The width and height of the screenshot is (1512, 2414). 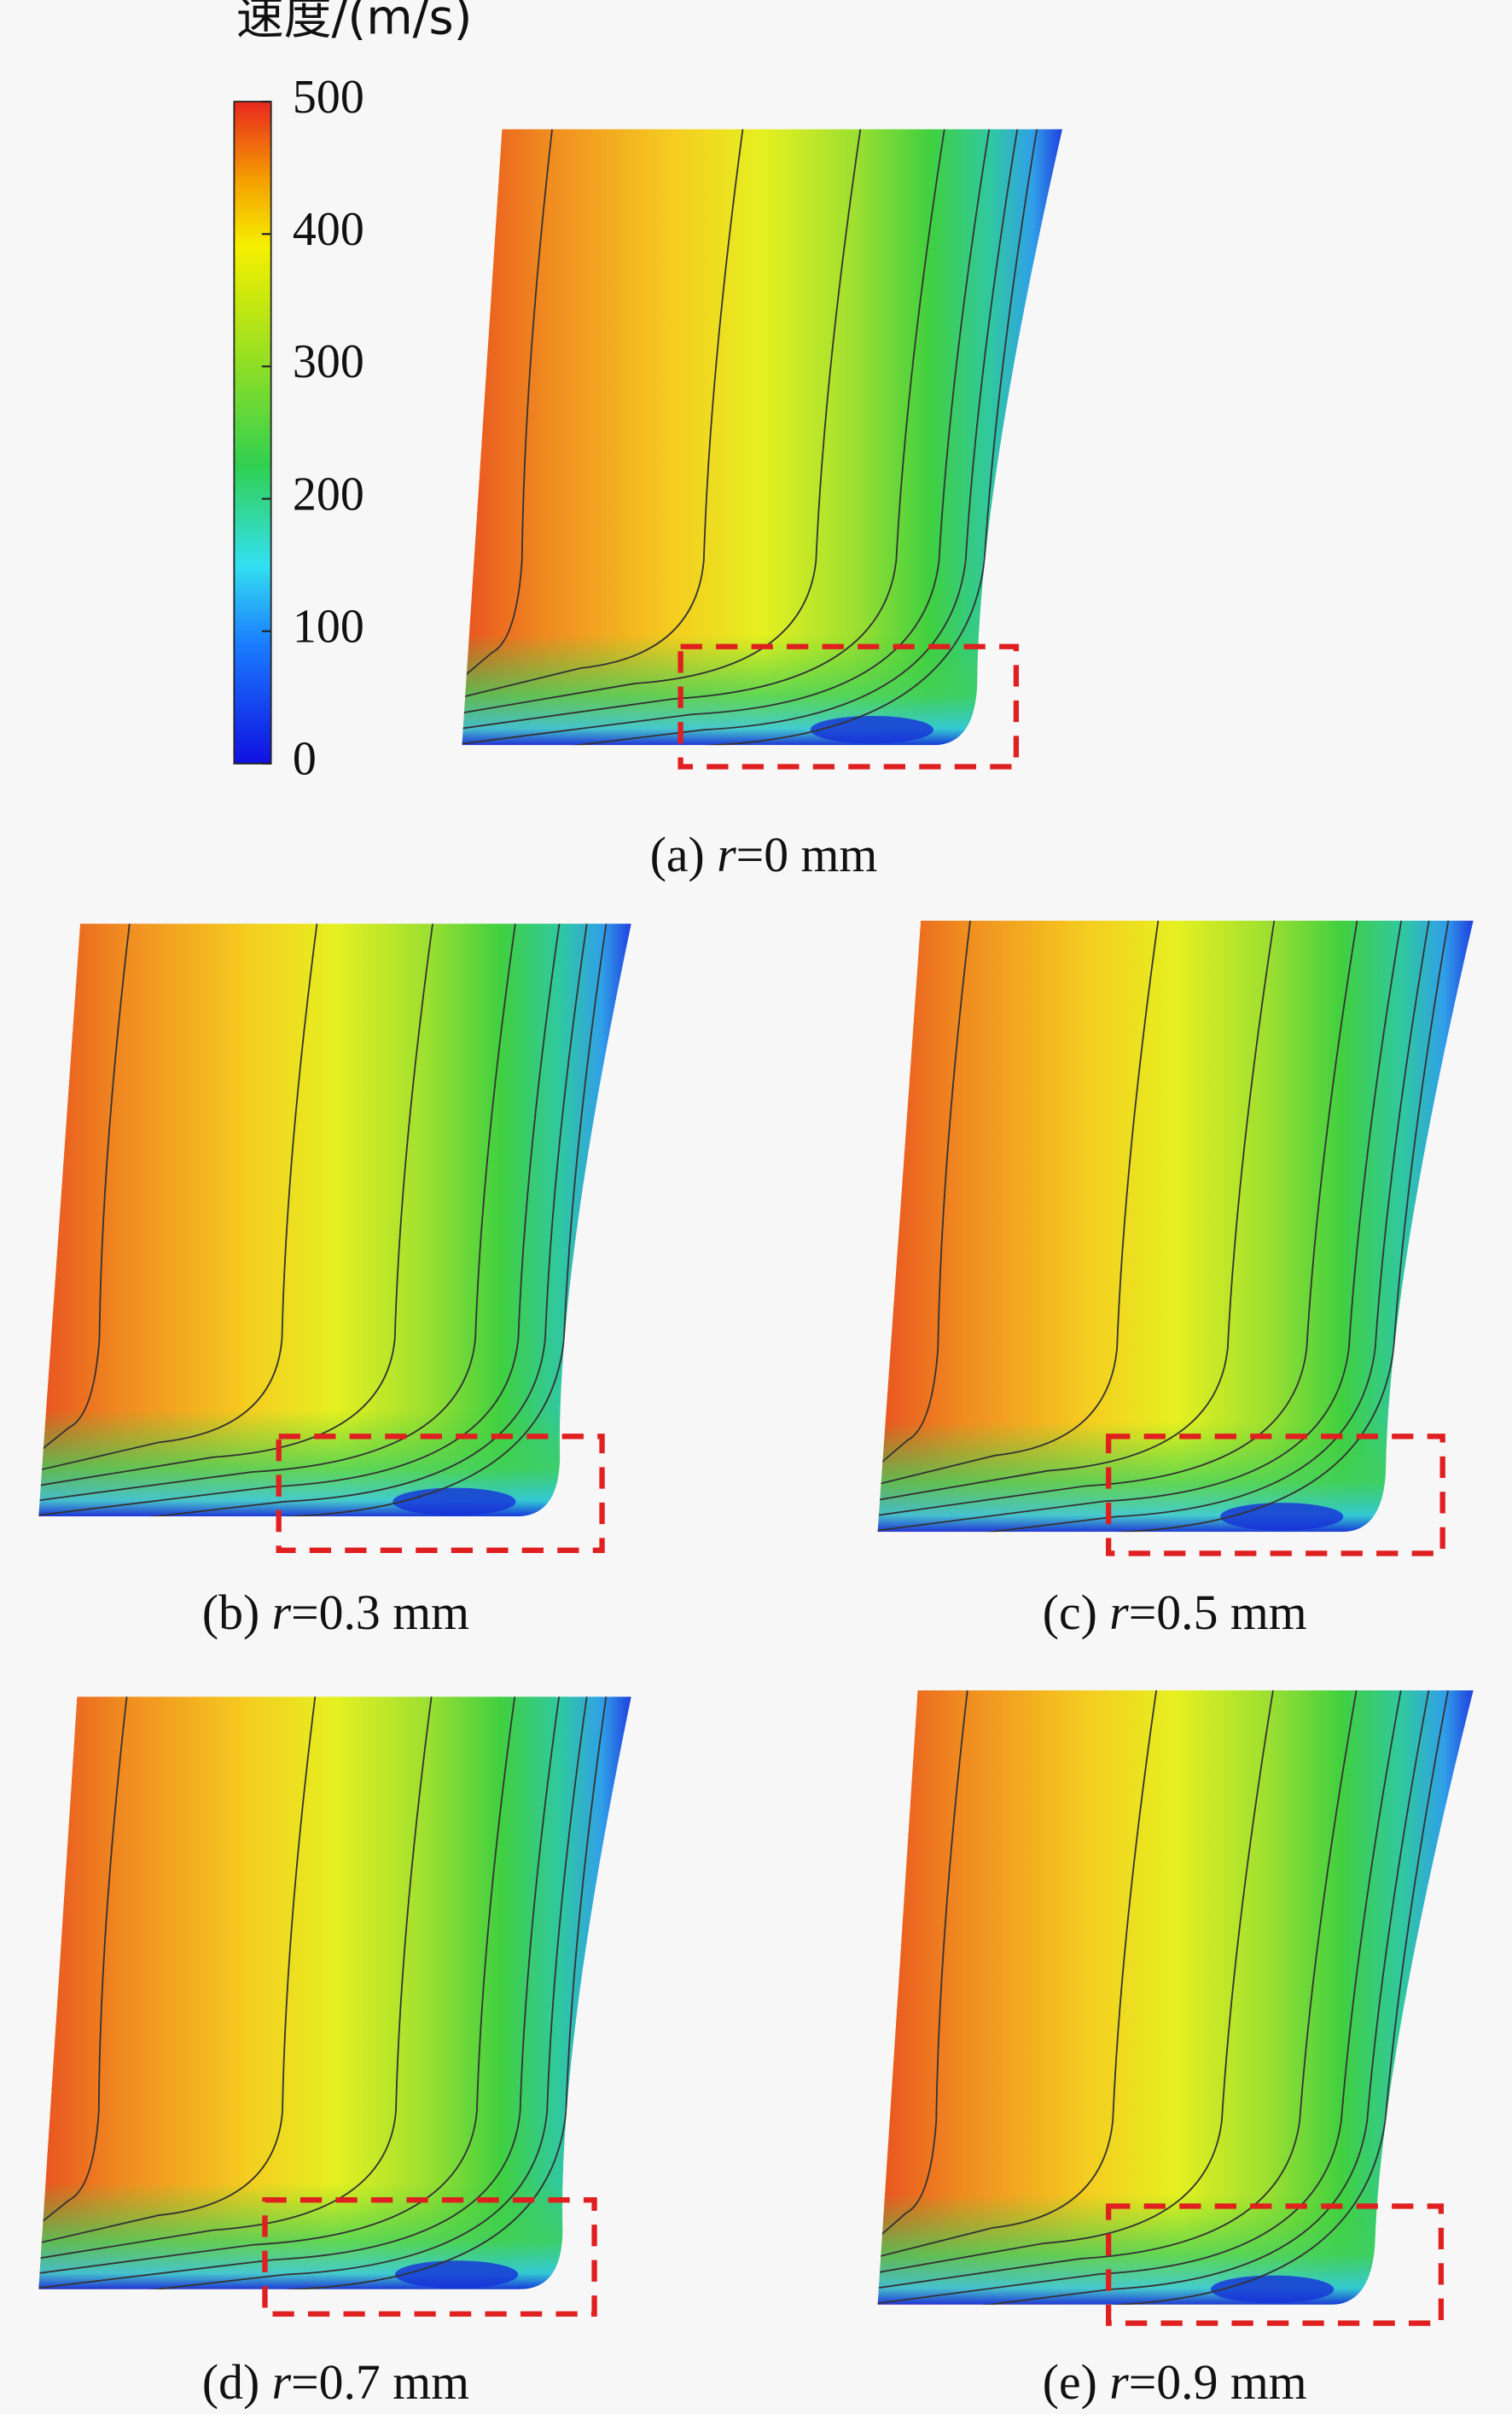 What do you see at coordinates (328, 627) in the screenshot?
I see `colorbar-tick-label: 100` at bounding box center [328, 627].